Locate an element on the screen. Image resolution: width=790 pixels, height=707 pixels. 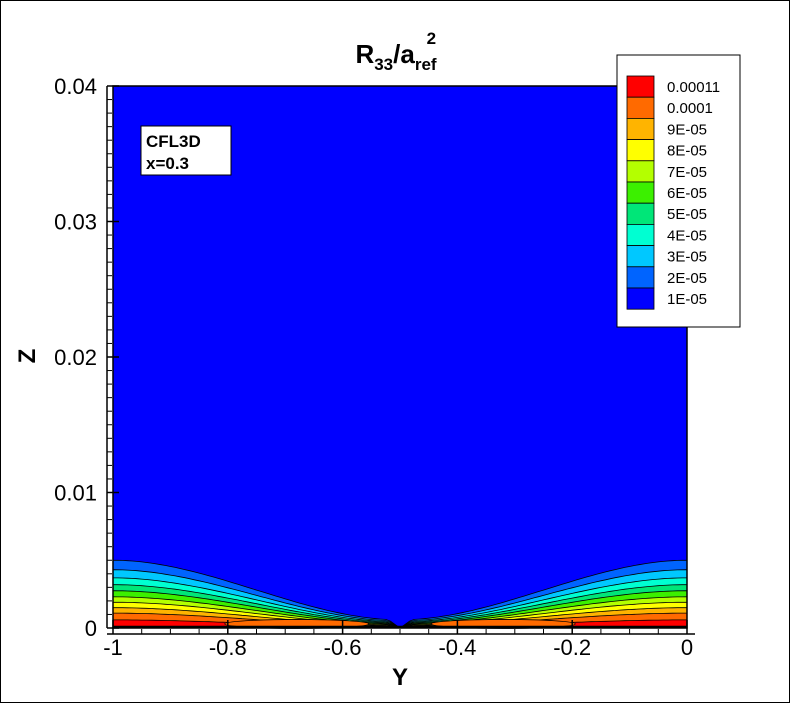
legend-label: 0.0001 is located at coordinates (690, 108).